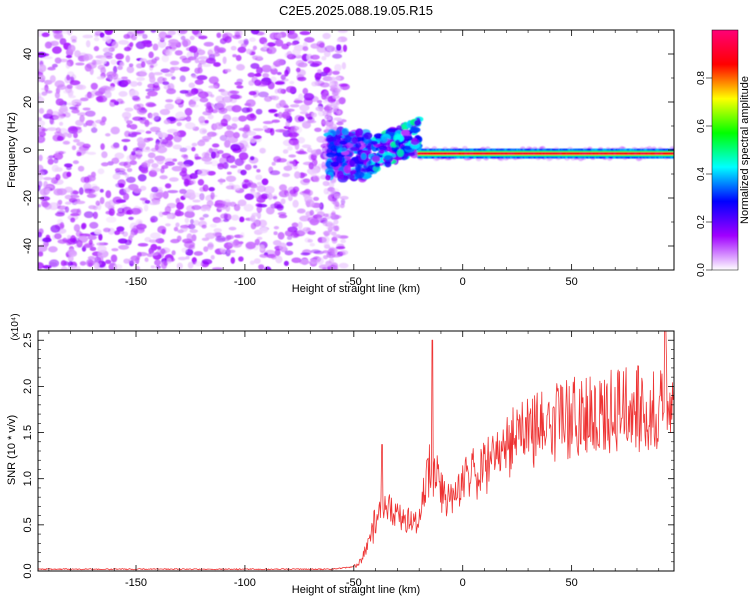 The width and height of the screenshot is (750, 605). I want to click on y-tick-label: 0.0, so click(28, 570).